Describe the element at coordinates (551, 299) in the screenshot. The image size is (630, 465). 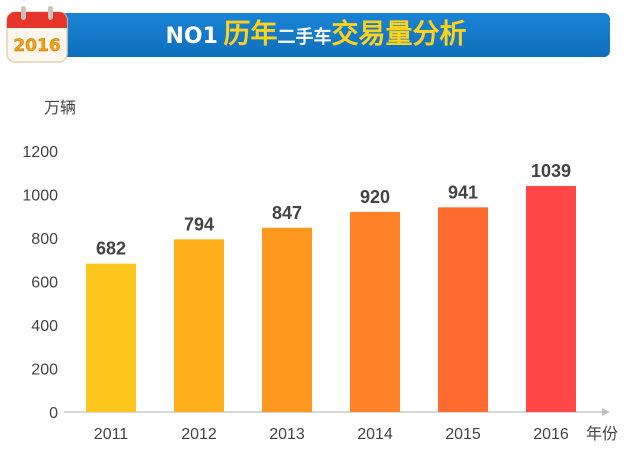
I see `bar-2016` at that location.